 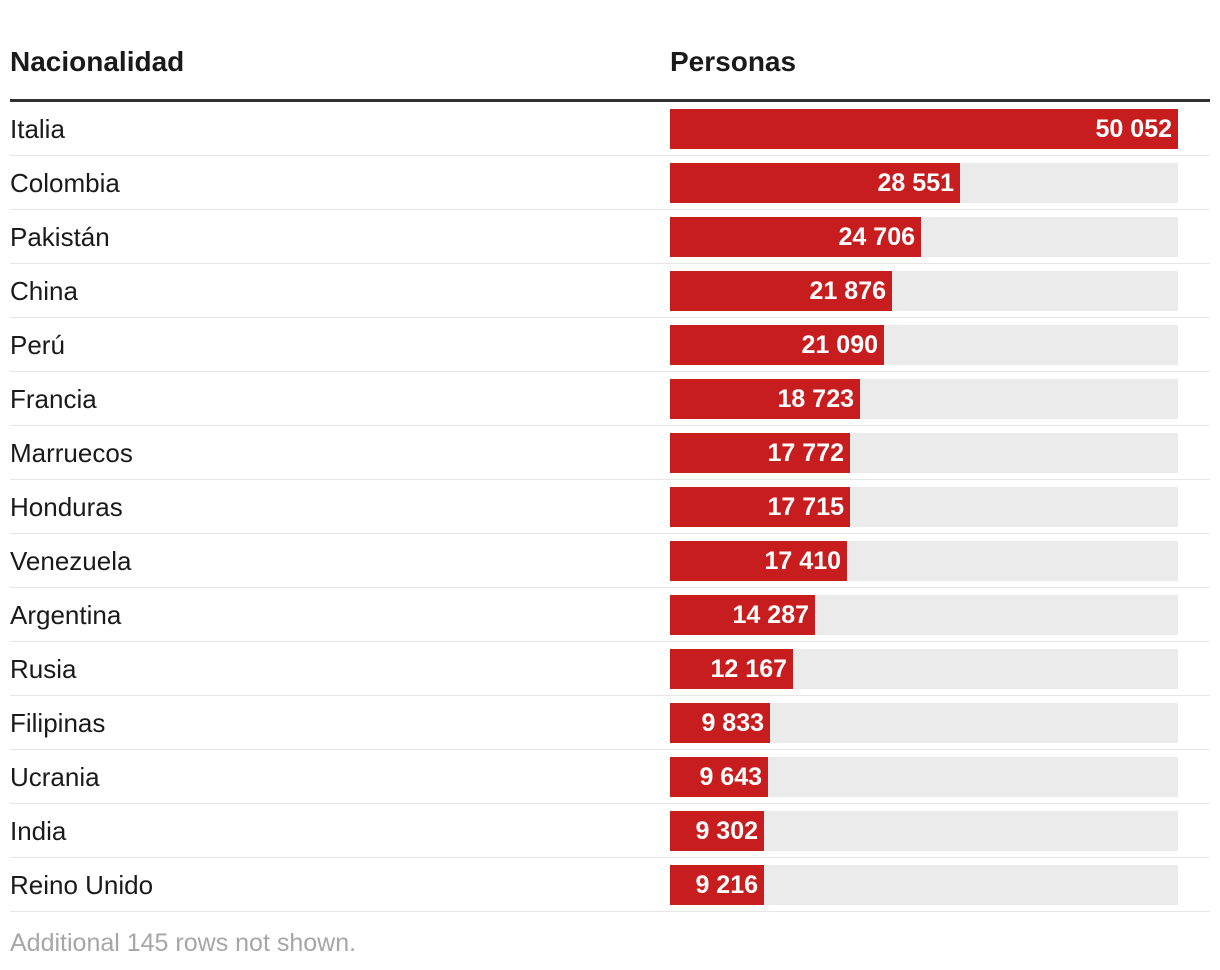 I want to click on bar-track: 17 715, so click(x=924, y=507).